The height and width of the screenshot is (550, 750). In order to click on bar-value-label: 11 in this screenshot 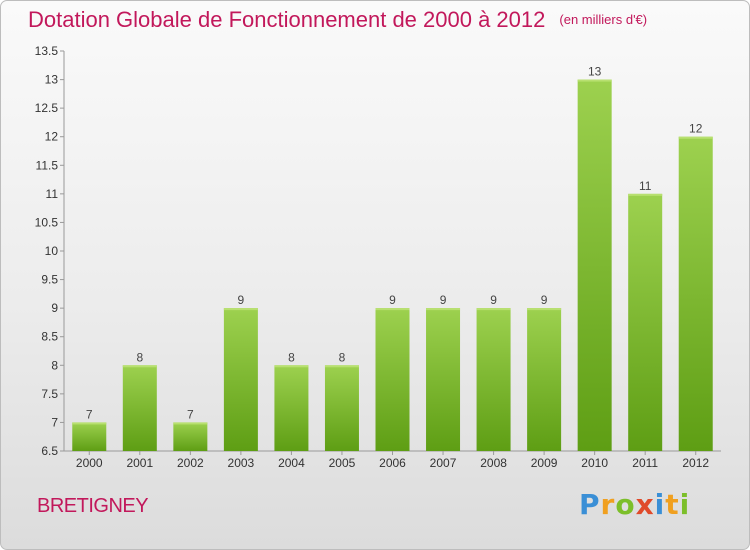, I will do `click(645, 186)`.